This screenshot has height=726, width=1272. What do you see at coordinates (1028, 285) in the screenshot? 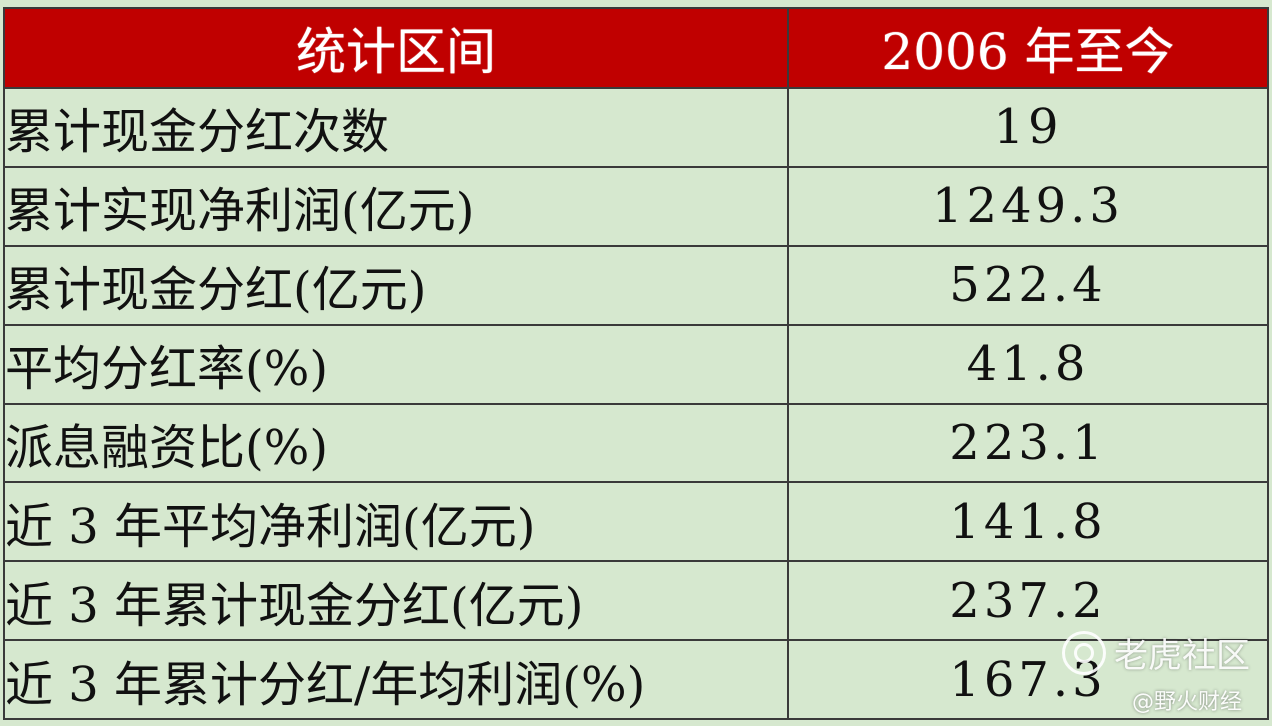
I see `row-value: 522.4` at bounding box center [1028, 285].